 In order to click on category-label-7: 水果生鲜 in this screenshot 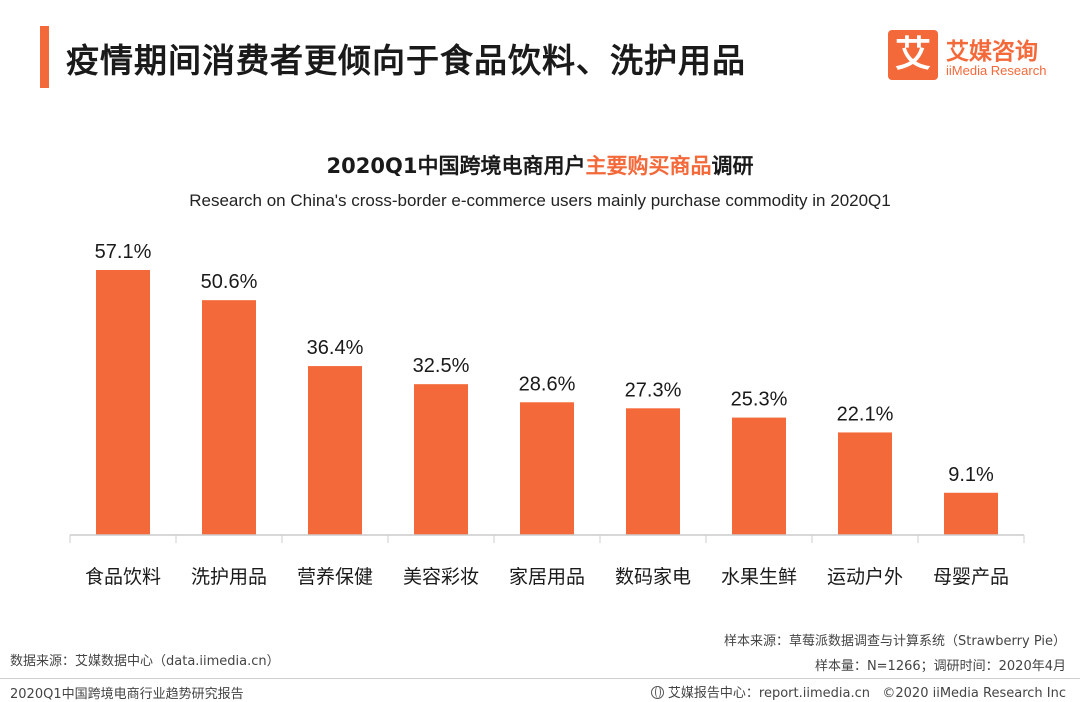, I will do `click(759, 577)`.